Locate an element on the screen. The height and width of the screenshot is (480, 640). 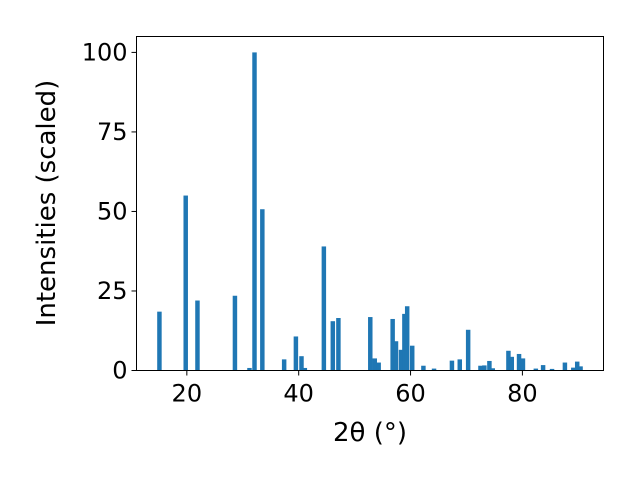
y-tick-label: 75 is located at coordinates (112, 132).